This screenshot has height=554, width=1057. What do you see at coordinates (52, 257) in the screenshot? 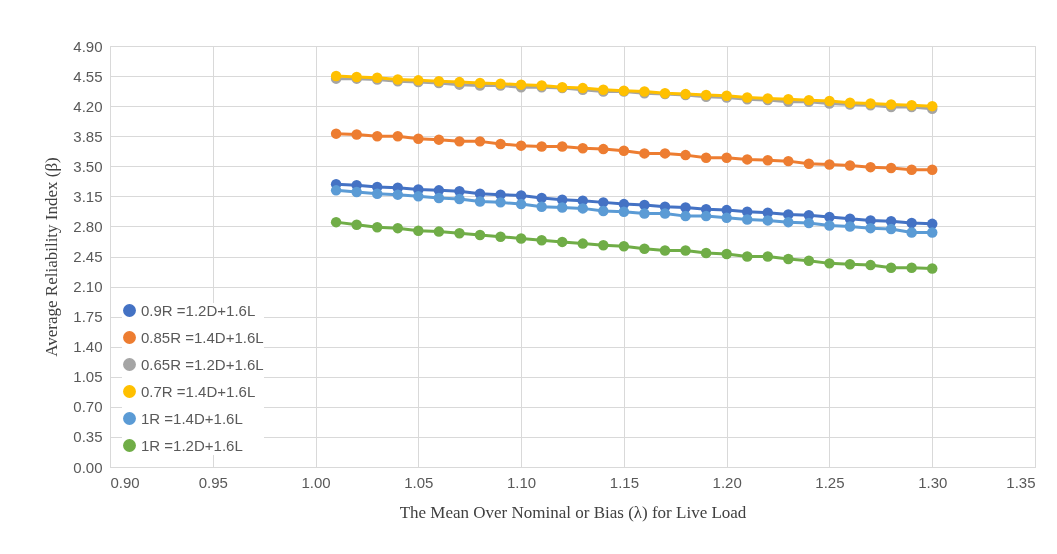
I see `y-axis-title: Average Reliability Index (β)` at bounding box center [52, 257].